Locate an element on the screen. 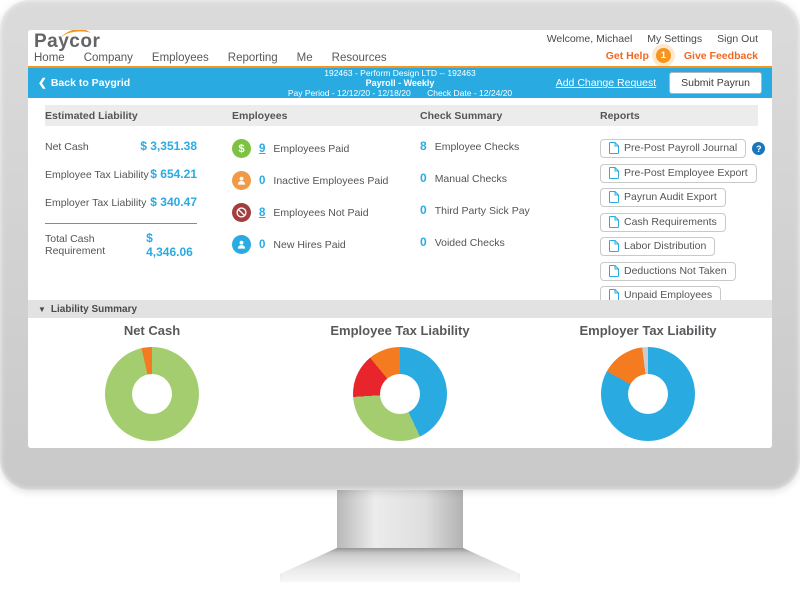  report-pre-post-payroll-journal-button: Pre-Post Payroll Journal is located at coordinates (673, 148).